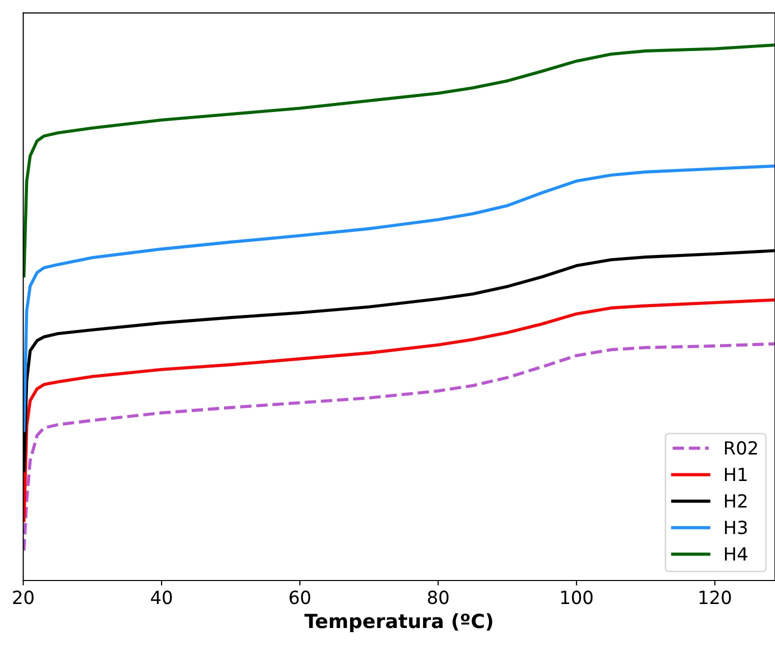  Describe the element at coordinates (300, 597) in the screenshot. I see `x-tick-label: 60` at that location.